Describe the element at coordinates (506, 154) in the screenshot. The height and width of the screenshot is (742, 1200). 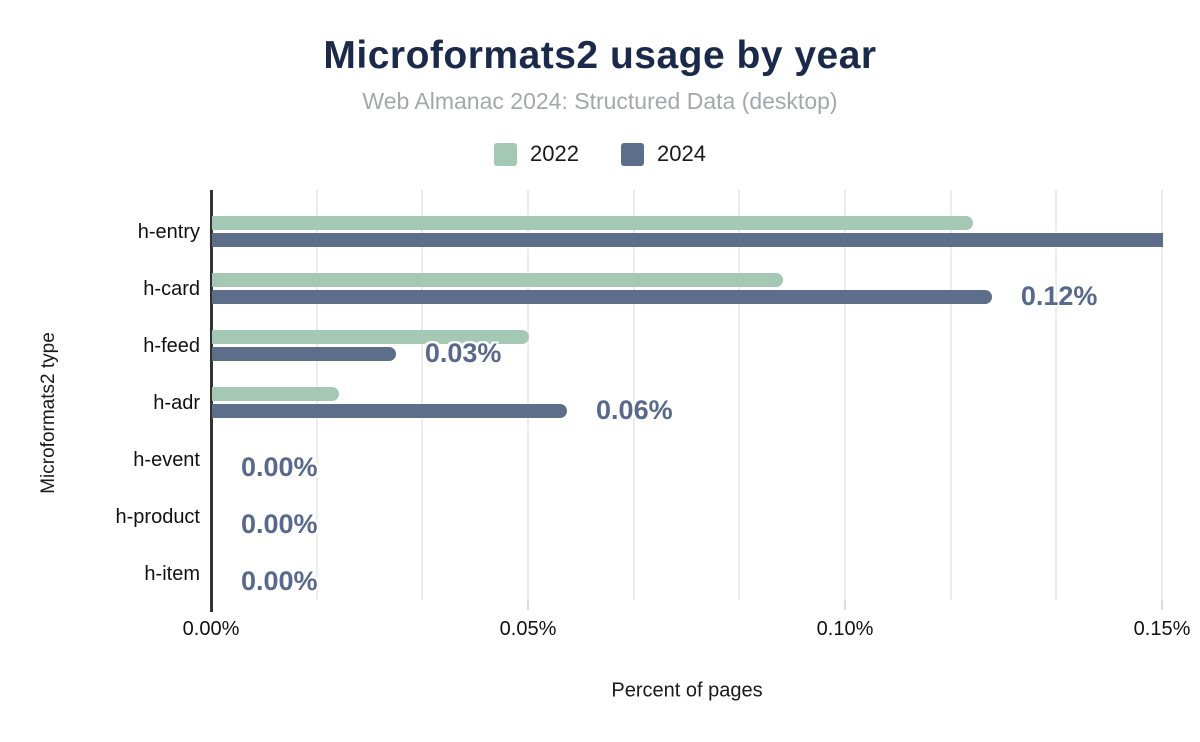
I see `legend-swatch-2022-icon` at that location.